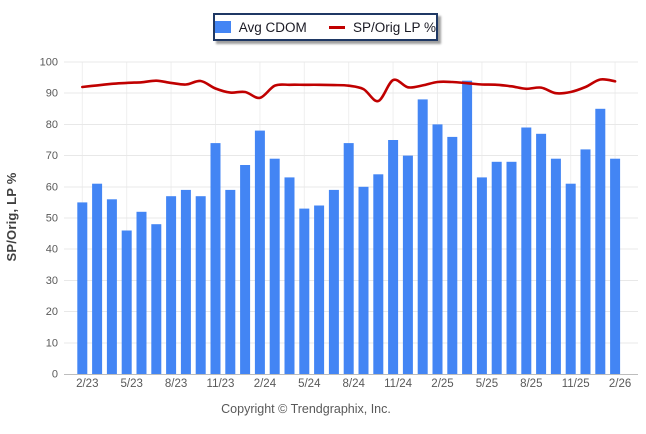  I want to click on x-tick-label: 5/24, so click(309, 384).